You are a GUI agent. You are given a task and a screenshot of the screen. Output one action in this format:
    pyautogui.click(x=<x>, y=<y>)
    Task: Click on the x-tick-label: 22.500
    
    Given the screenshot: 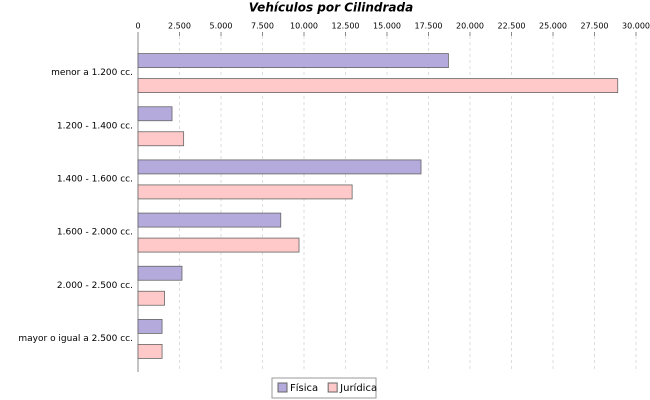 What is the action you would take?
    pyautogui.click(x=512, y=26)
    